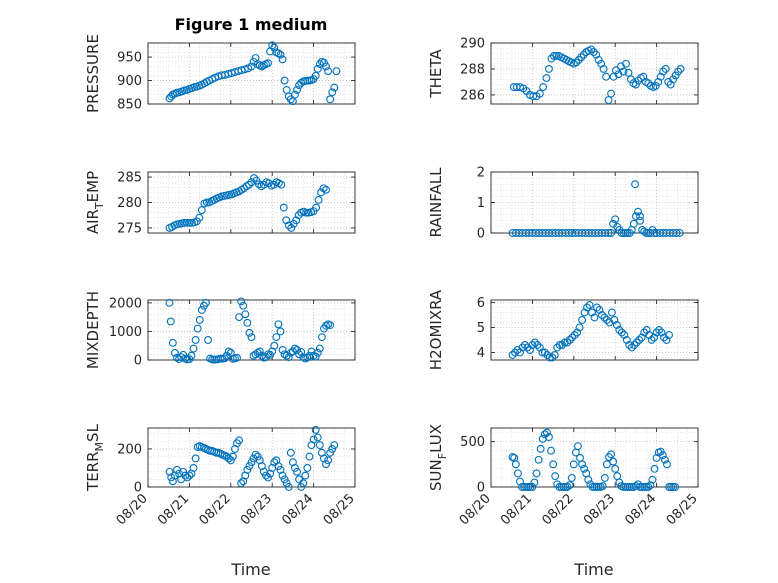 The height and width of the screenshot is (583, 778). I want to click on subplot-5: 0 1000 2000 MIXDEPTH, so click(220, 330).